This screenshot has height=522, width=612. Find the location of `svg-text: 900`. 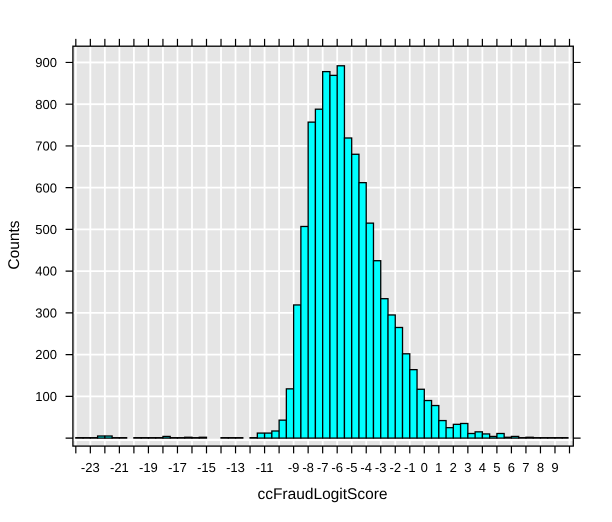

svg-text: 900 is located at coordinates (46, 62).